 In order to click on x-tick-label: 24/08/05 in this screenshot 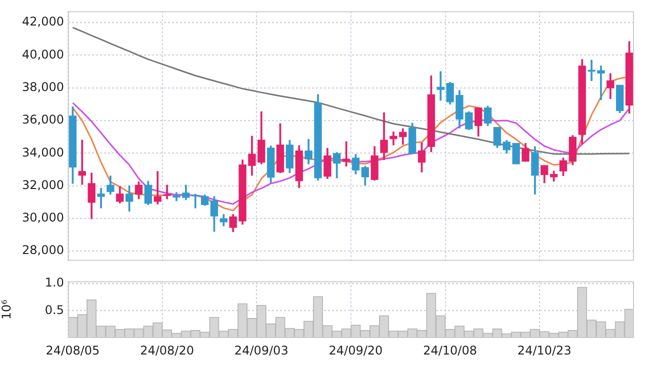, I will do `click(73, 350)`.